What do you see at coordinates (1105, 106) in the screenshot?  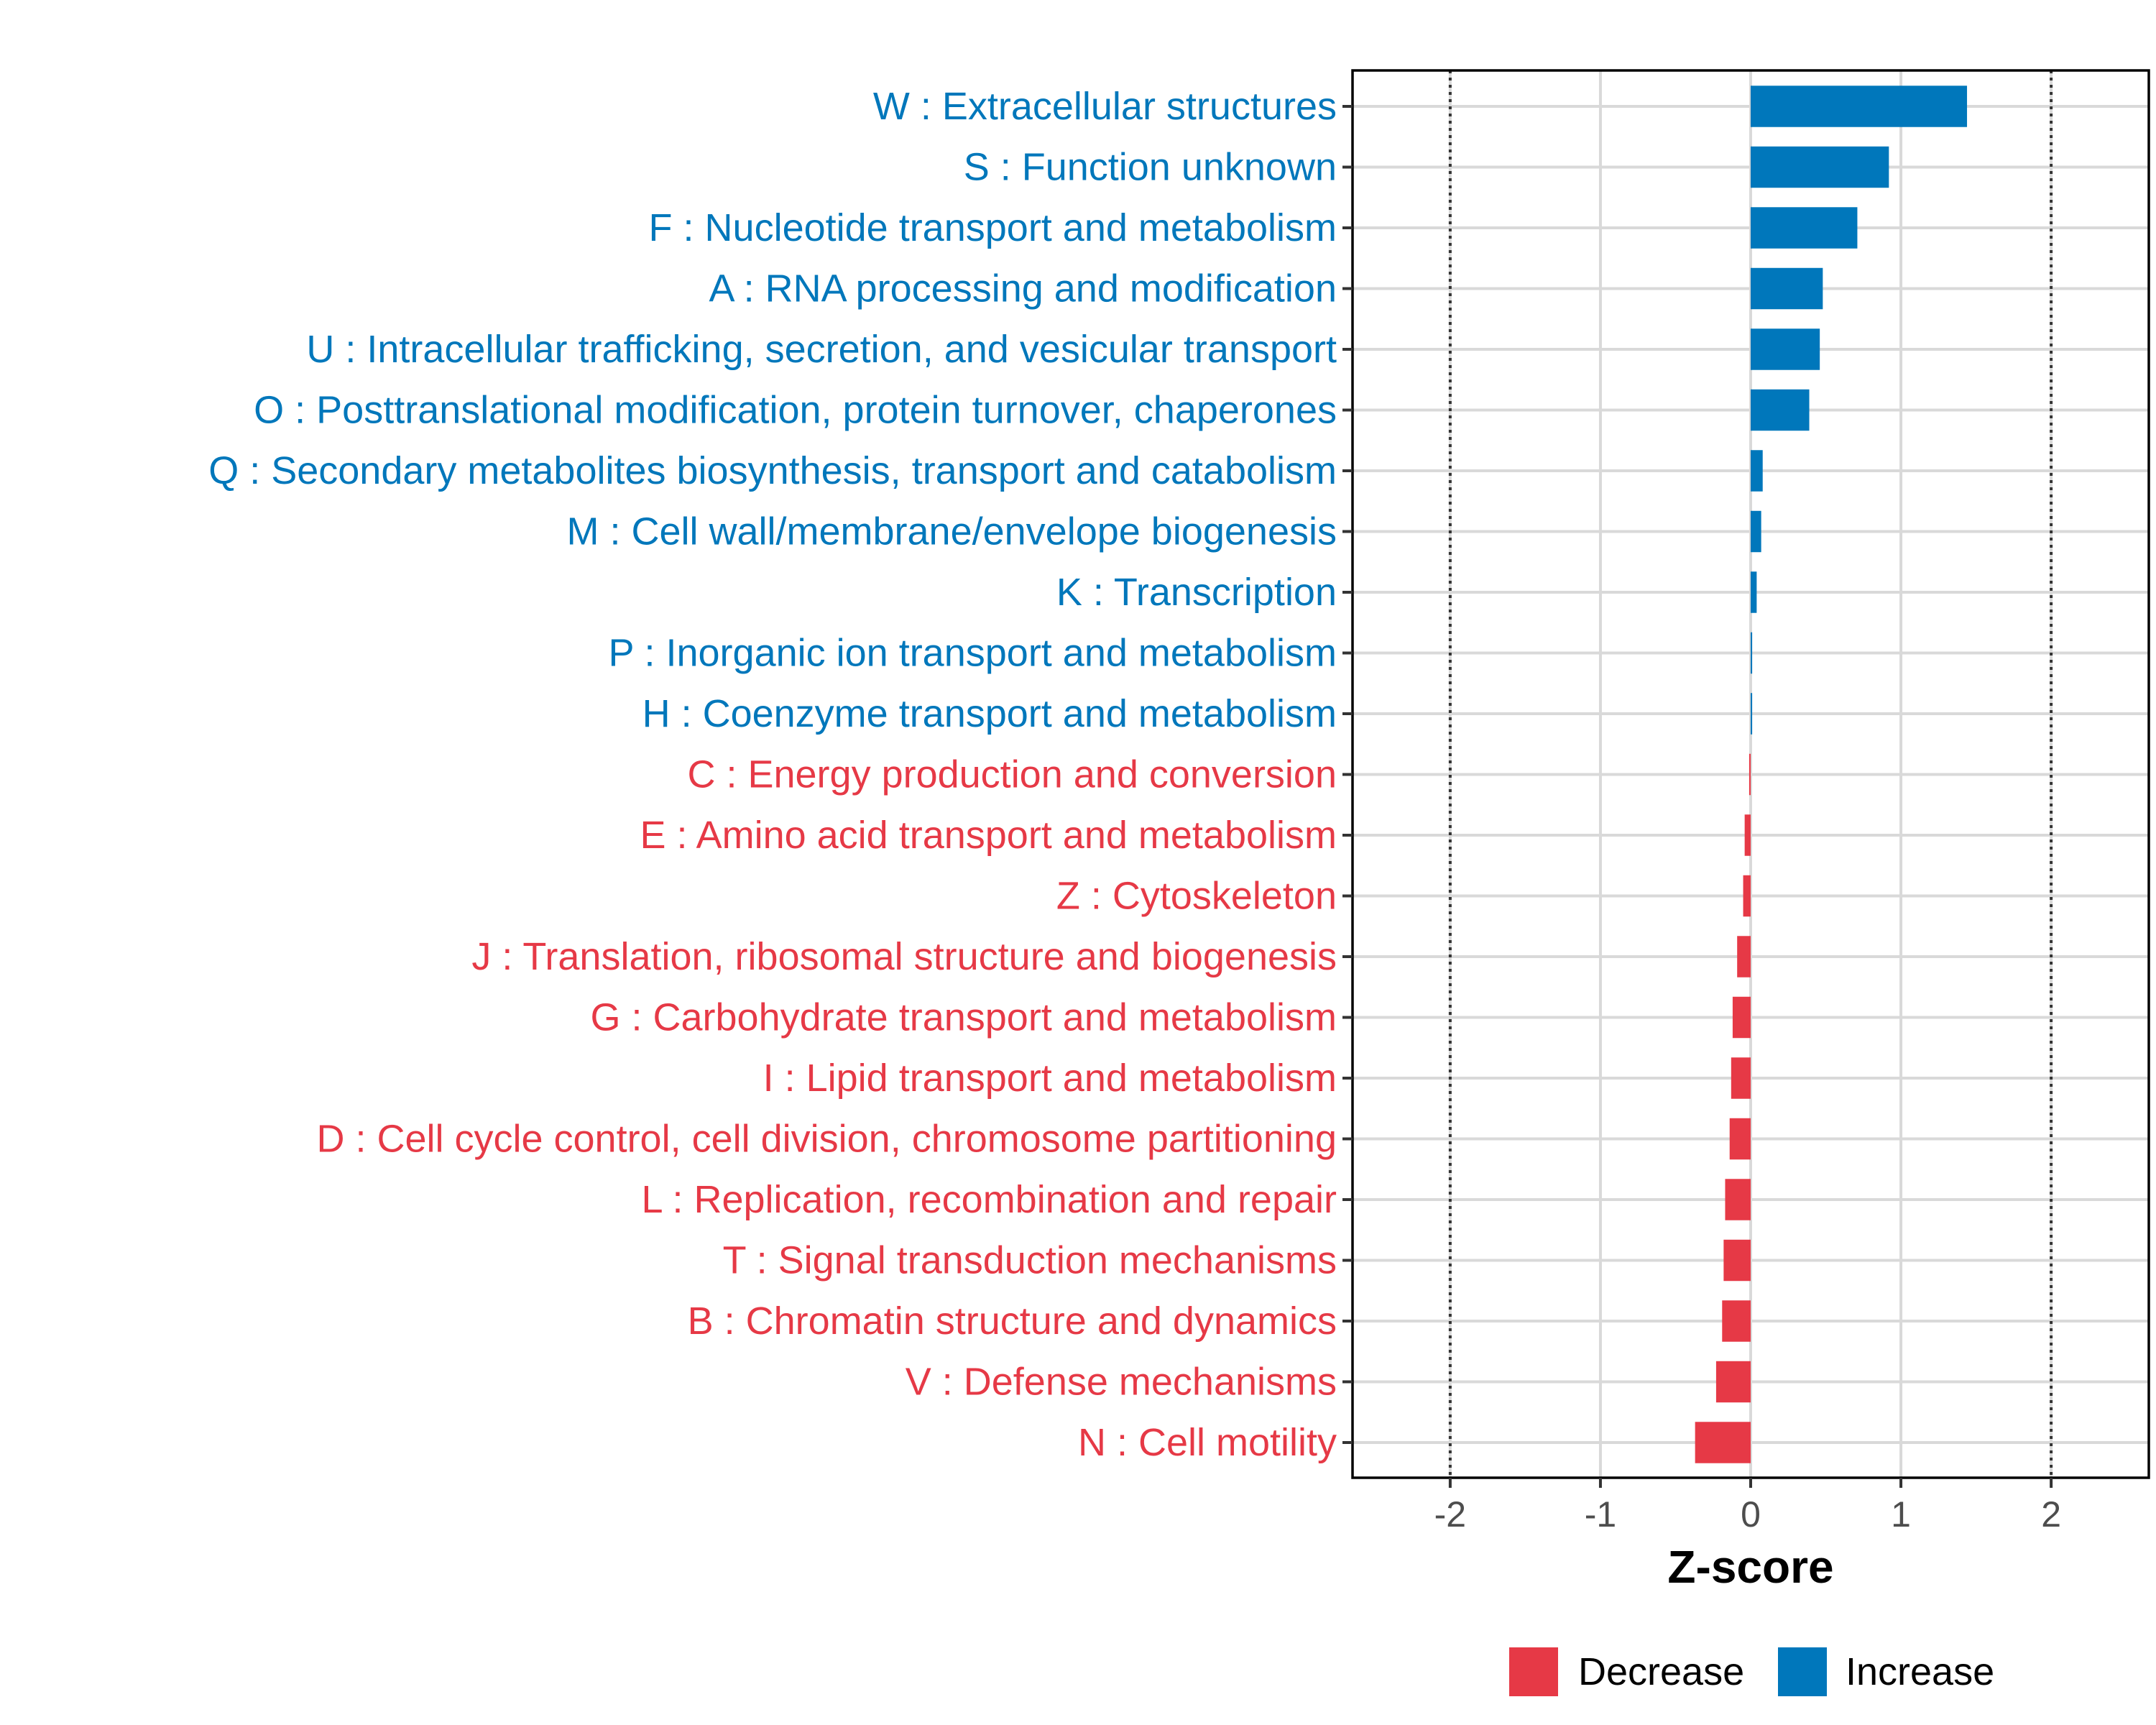 I see `category-label: W : Extracellular structures` at bounding box center [1105, 106].